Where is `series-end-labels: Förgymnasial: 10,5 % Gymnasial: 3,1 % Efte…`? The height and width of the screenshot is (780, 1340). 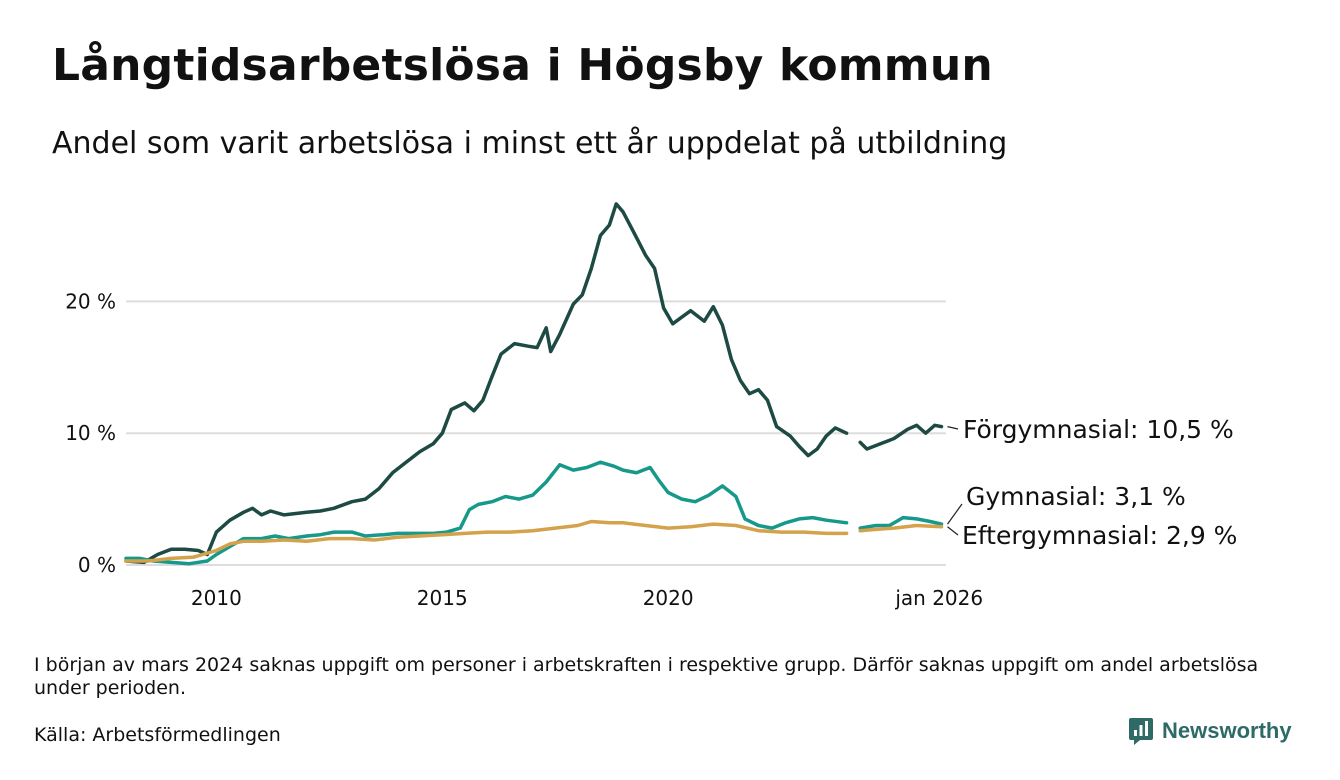 series-end-labels: Förgymnasial: 10,5 % Gymnasial: 3,1 % Efte… is located at coordinates (1091, 482).